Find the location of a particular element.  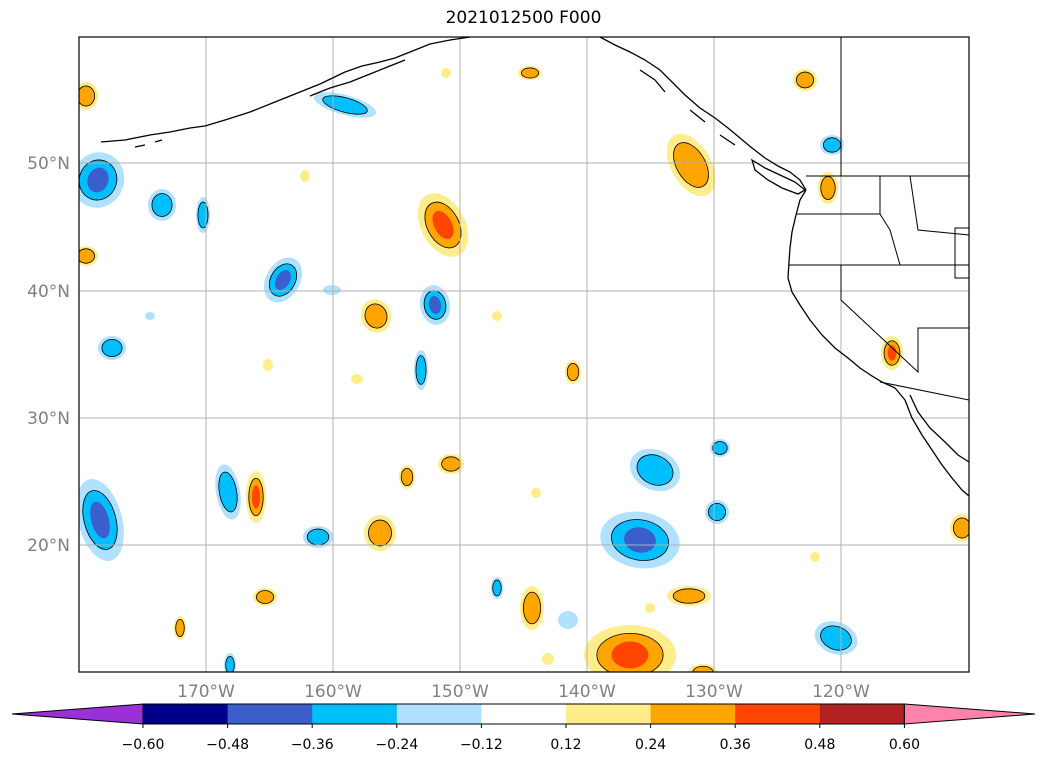

colorbar-tick-label: −0.48 is located at coordinates (227, 745).